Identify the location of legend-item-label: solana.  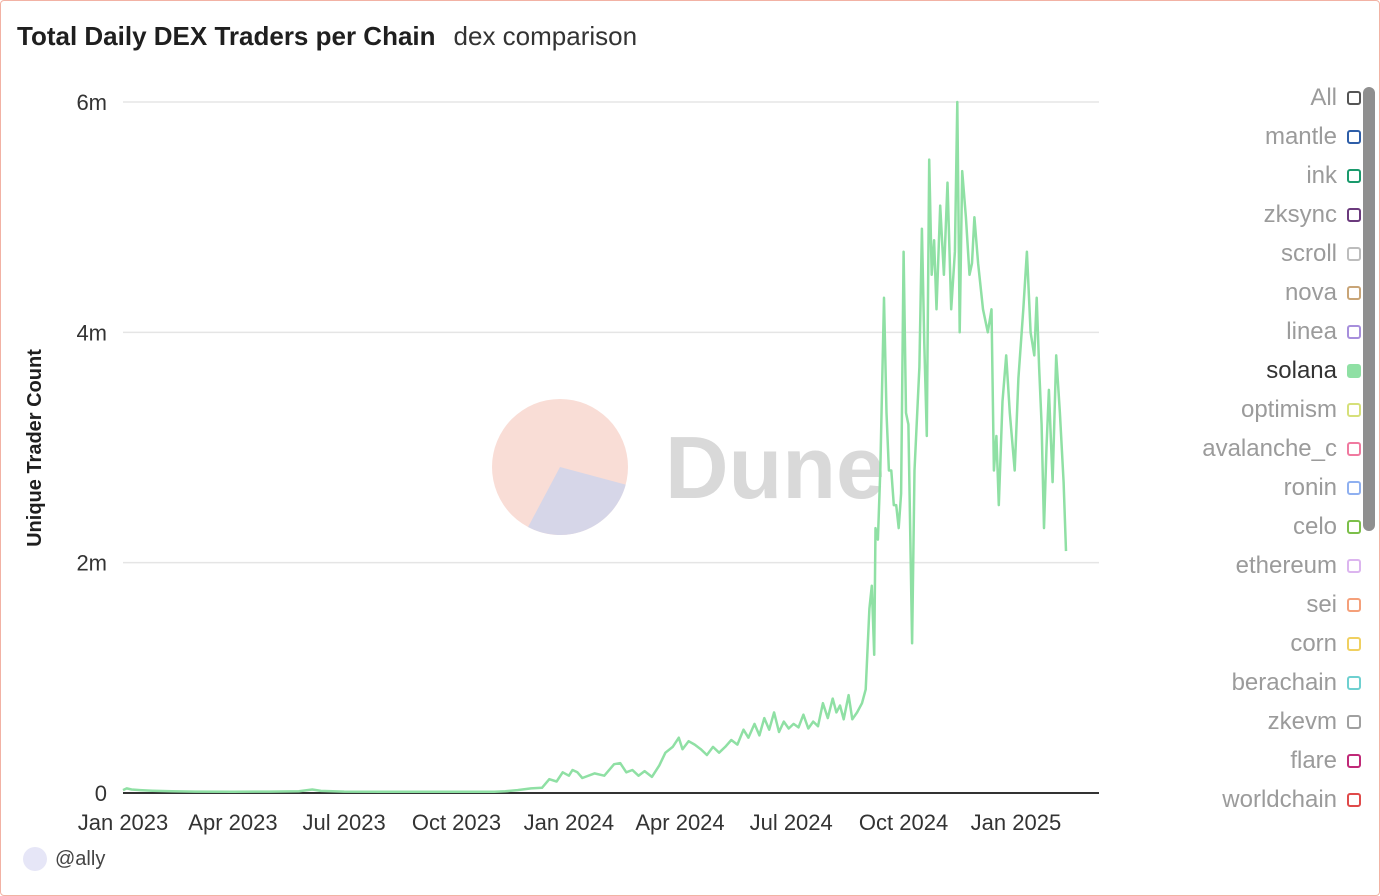
(1301, 370).